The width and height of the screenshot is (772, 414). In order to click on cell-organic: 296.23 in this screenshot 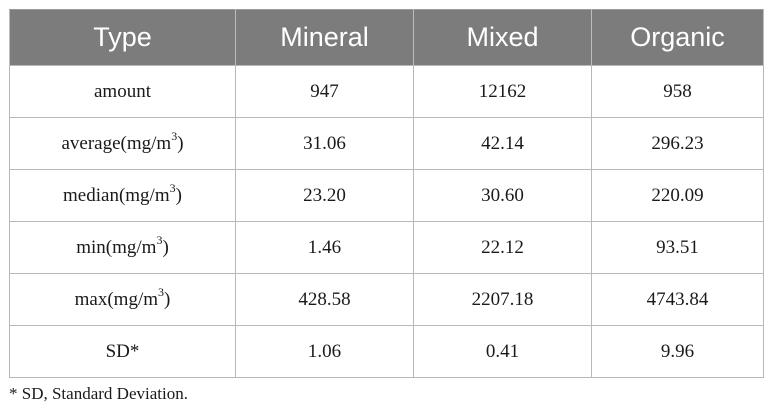, I will do `click(677, 143)`.